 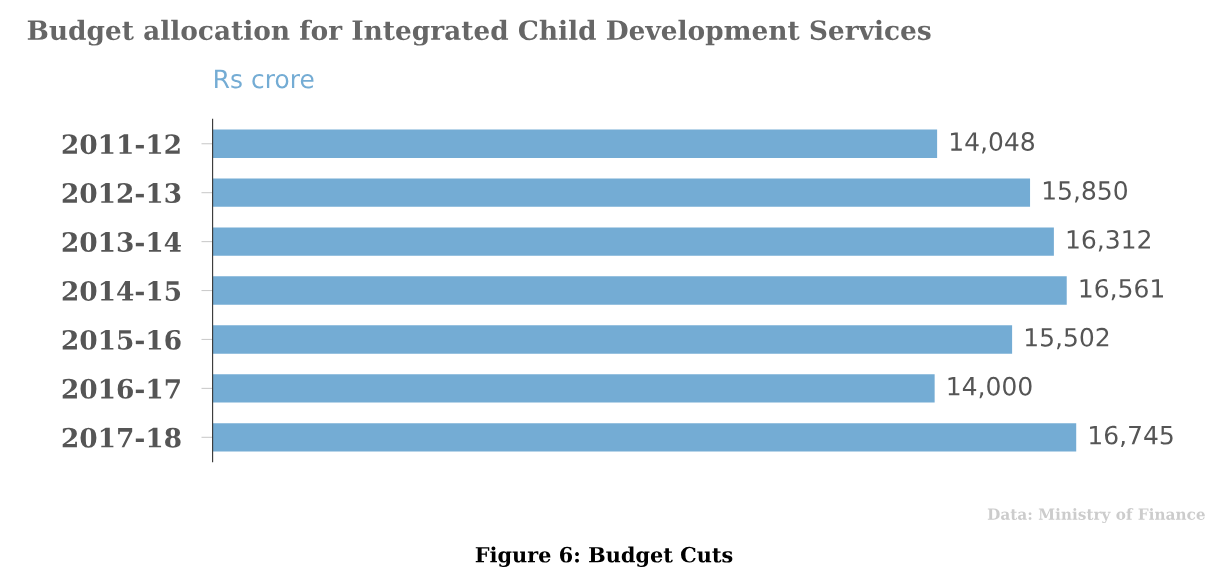 What do you see at coordinates (121, 144) in the screenshot?
I see `y-tick-label: 2011-12` at bounding box center [121, 144].